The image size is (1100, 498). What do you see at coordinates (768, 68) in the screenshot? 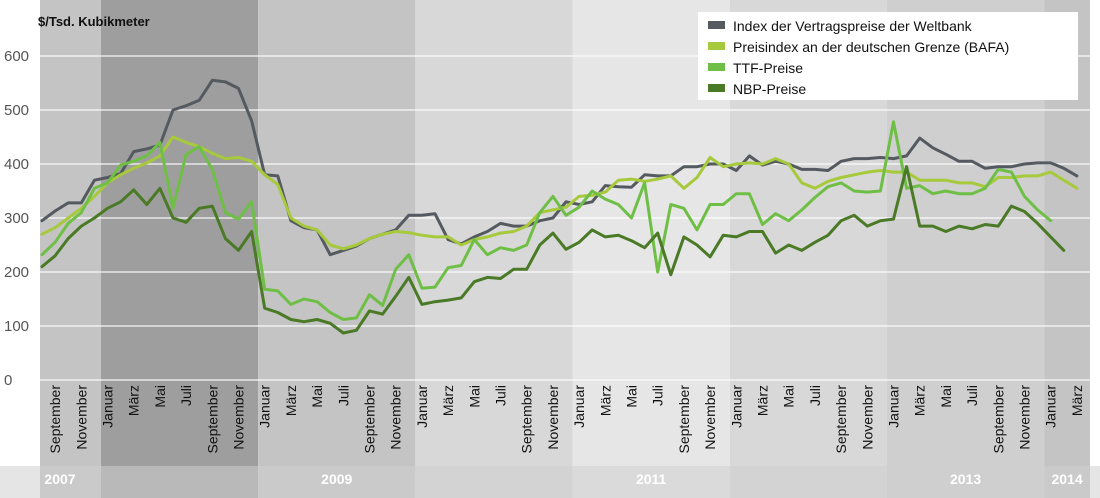
I see `legend-label-2: TTF-Preise` at bounding box center [768, 68].